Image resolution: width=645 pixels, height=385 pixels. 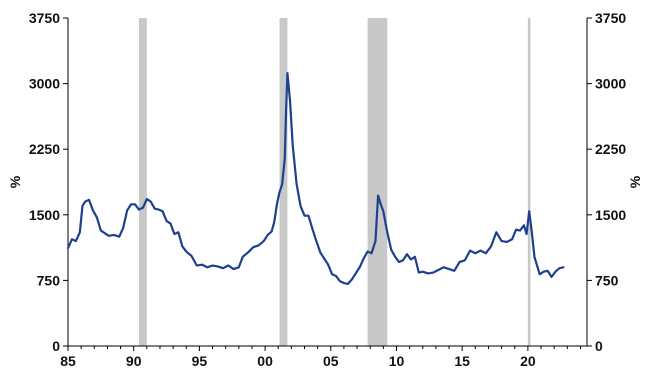 I want to click on left-y-tick-label: 3750, so click(x=44, y=18).